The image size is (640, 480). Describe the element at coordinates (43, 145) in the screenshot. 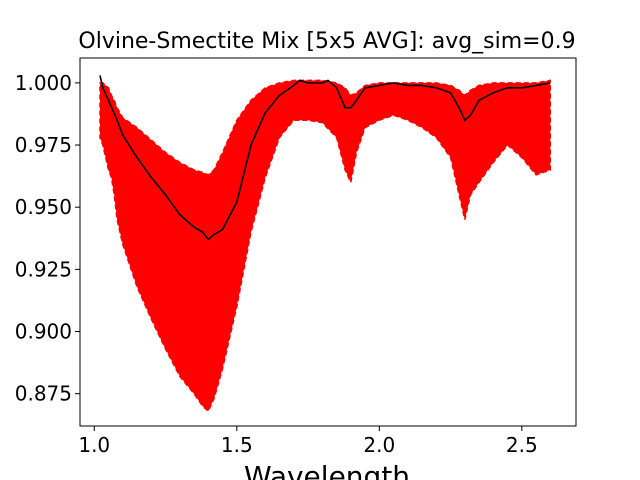

I see `y-tick-label: 0.975` at that location.